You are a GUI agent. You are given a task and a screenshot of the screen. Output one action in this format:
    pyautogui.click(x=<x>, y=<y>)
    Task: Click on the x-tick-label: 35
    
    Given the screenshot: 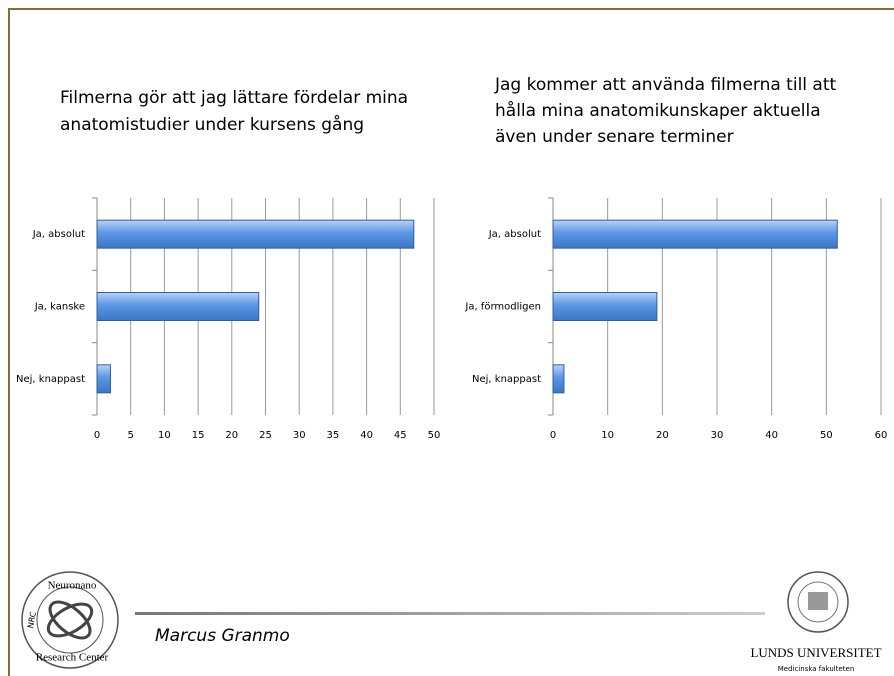 What is the action you would take?
    pyautogui.click(x=333, y=435)
    